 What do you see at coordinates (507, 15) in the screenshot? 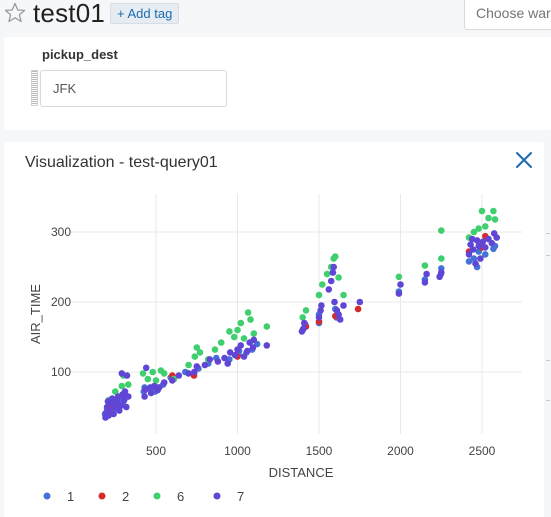
I see `warehouse-select` at bounding box center [507, 15].